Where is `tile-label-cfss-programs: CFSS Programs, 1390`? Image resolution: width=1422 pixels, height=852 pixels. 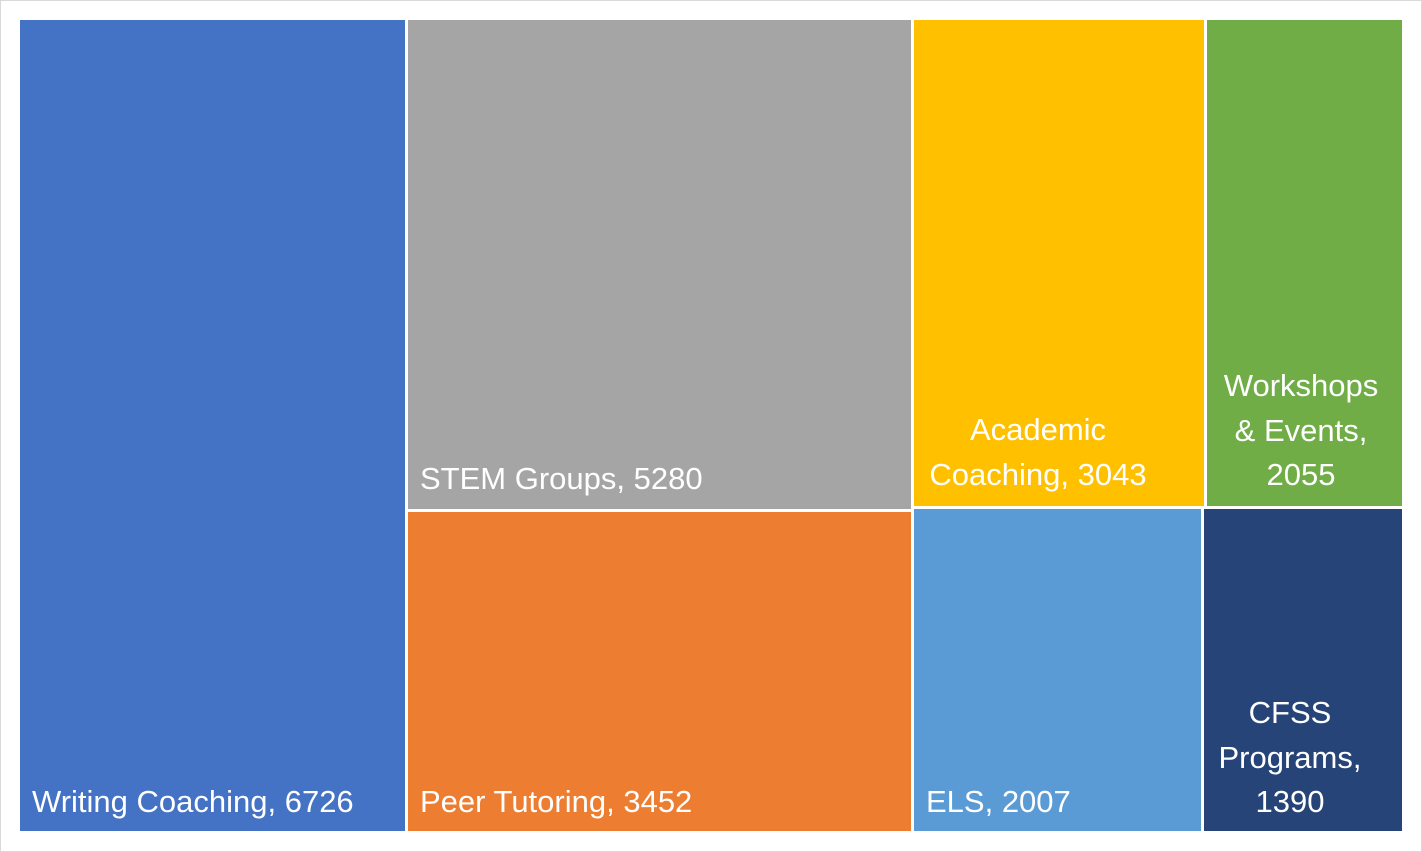
tile-label-cfss-programs: CFSS Programs, 1390 is located at coordinates (1290, 757).